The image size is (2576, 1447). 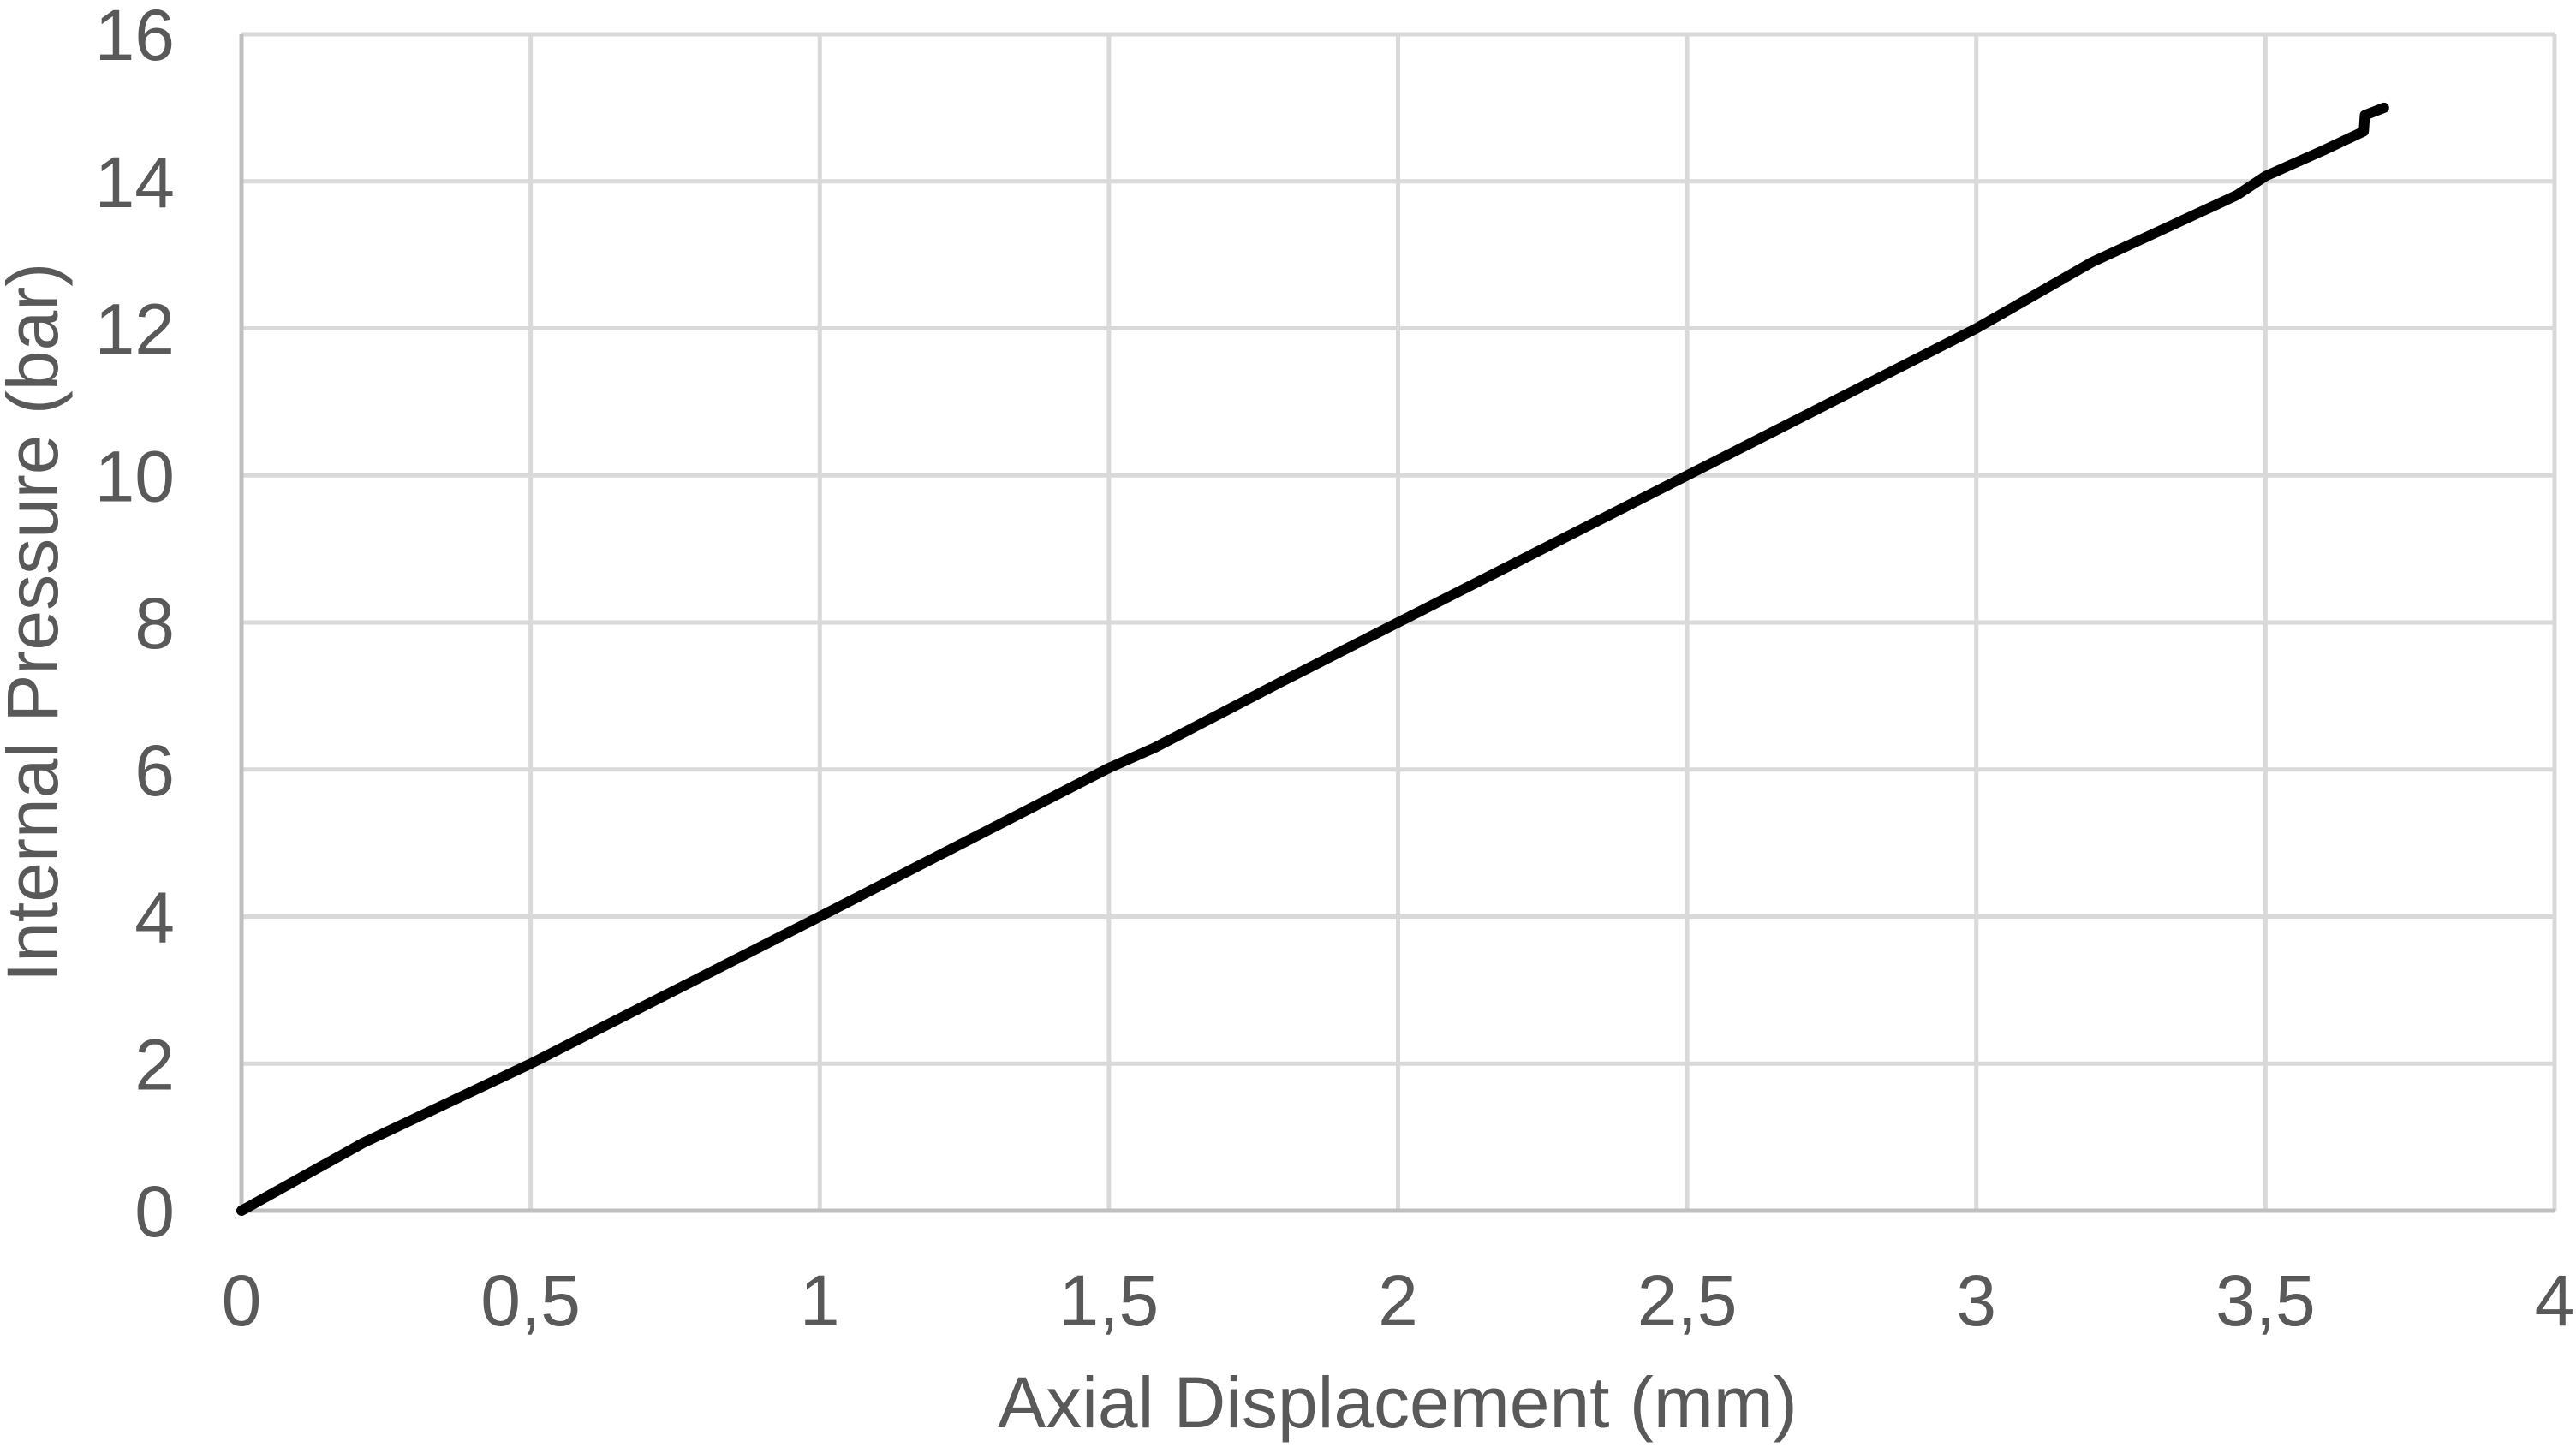 I want to click on y-tick-label: 14, so click(x=135, y=182).